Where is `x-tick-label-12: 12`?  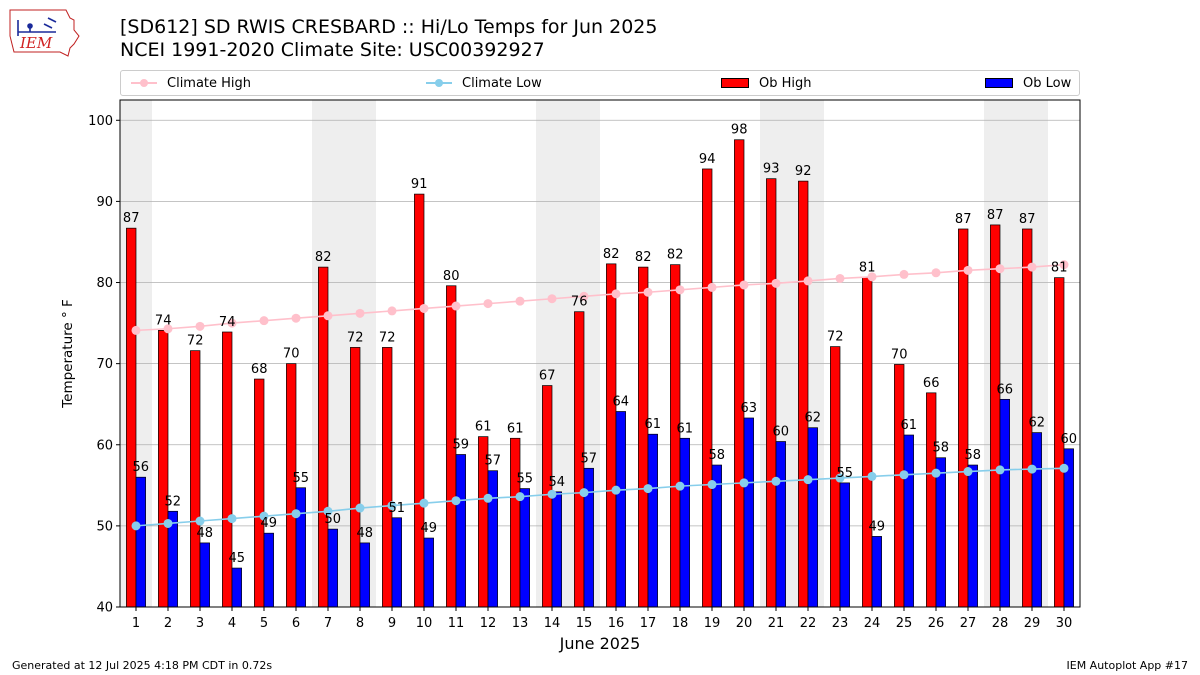
x-tick-label-12: 12 is located at coordinates (488, 623).